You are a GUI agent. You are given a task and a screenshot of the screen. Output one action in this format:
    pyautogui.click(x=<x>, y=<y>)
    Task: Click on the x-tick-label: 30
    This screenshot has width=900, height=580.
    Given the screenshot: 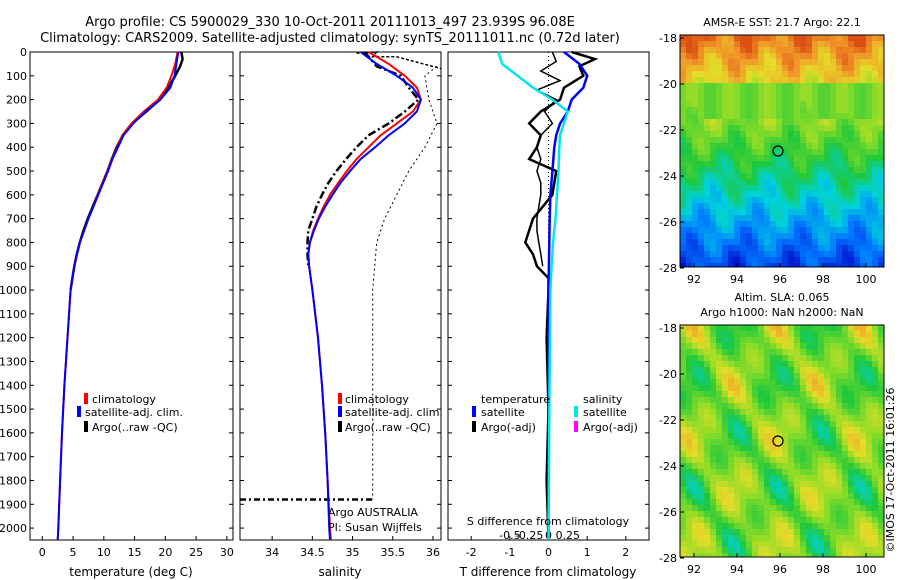 What is the action you would take?
    pyautogui.click(x=227, y=552)
    